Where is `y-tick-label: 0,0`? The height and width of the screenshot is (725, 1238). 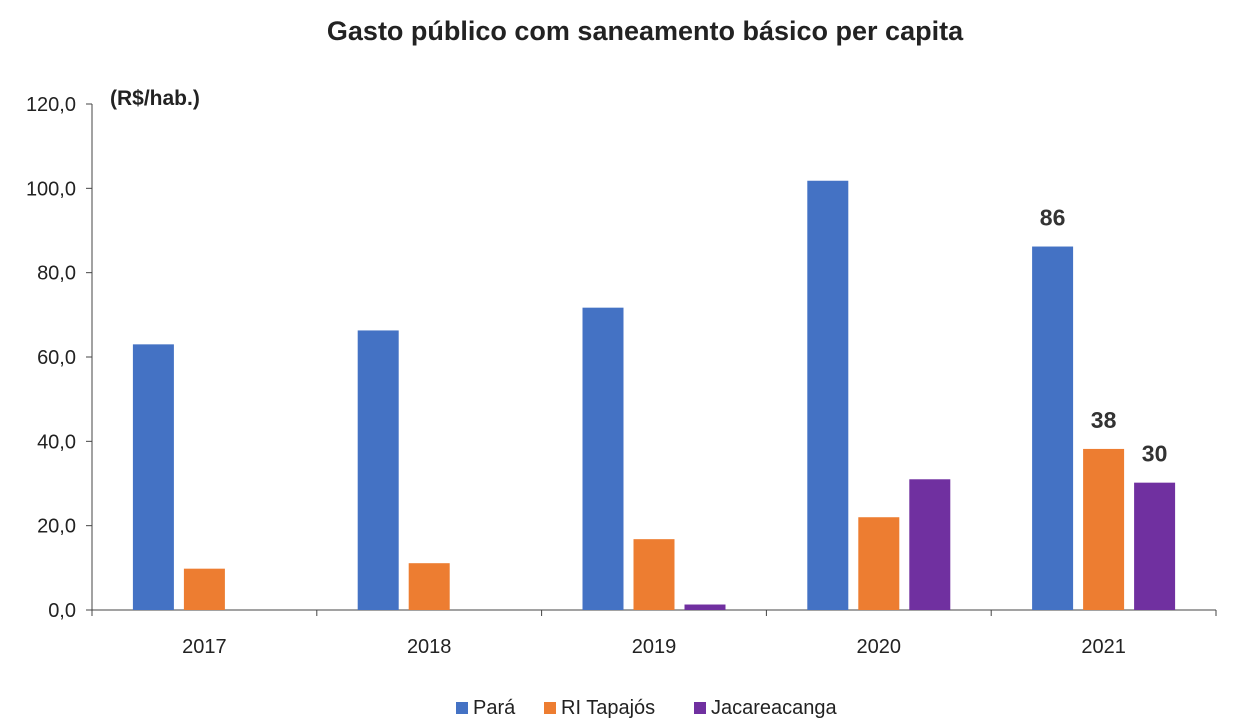 y-tick-label: 0,0 is located at coordinates (62, 611).